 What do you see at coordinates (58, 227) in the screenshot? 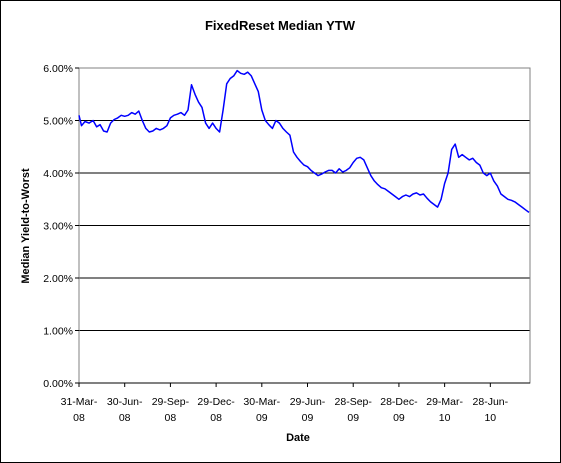
I see `y-tick-label: 3.00%` at bounding box center [58, 227].